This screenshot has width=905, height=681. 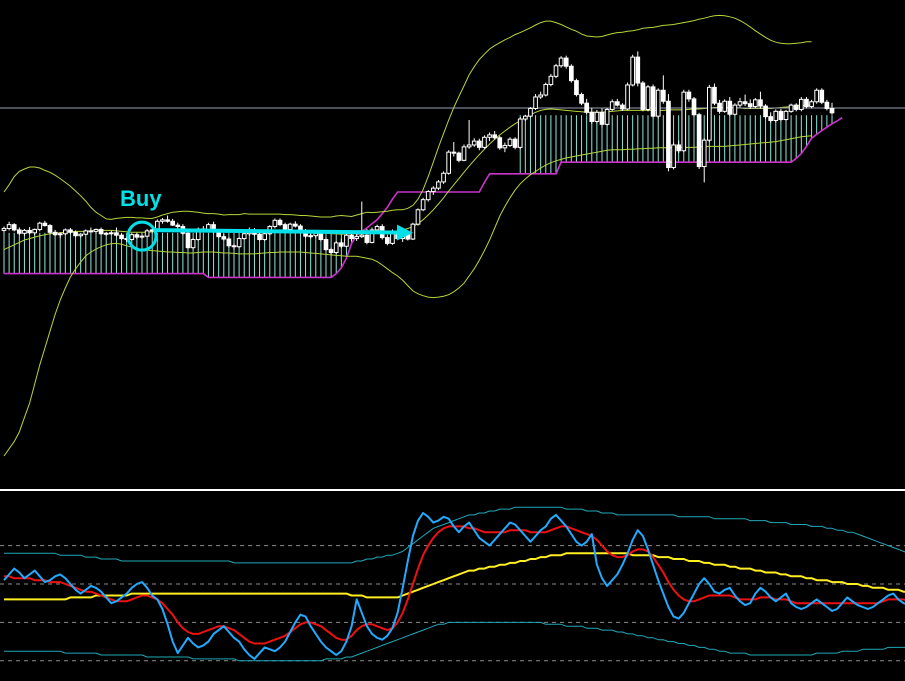 What do you see at coordinates (141, 198) in the screenshot?
I see `buy-label: Buy` at bounding box center [141, 198].